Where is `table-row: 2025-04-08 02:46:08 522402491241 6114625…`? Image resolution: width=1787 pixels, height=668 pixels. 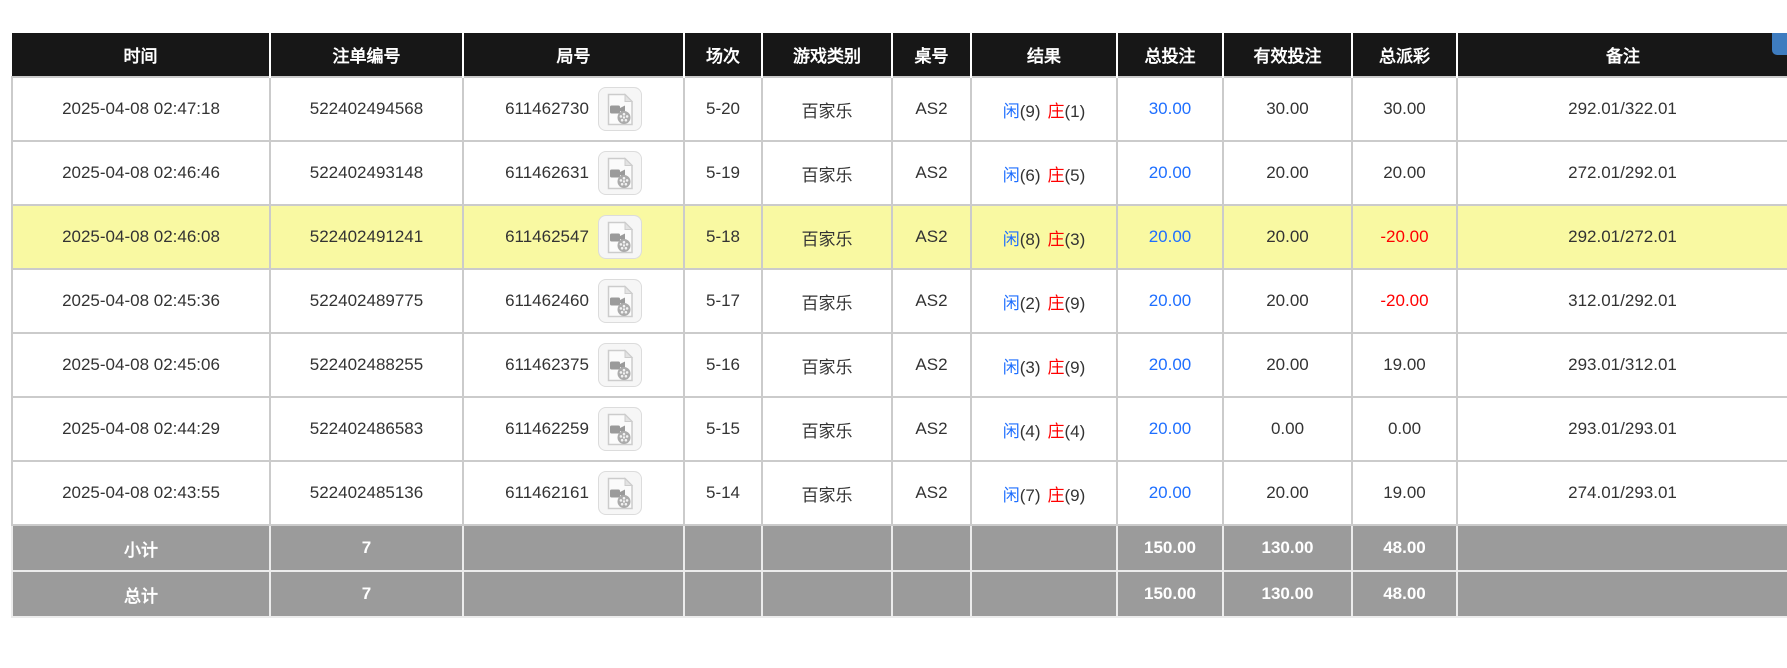 table-row: 2025-04-08 02:46:08 522402491241 6114625… is located at coordinates (899, 237).